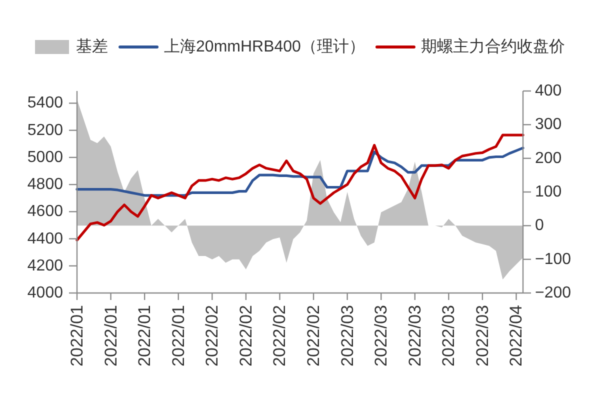 This screenshot has width=600, height=400. What do you see at coordinates (45, 239) in the screenshot?
I see `ytick: 4400` at bounding box center [45, 239].